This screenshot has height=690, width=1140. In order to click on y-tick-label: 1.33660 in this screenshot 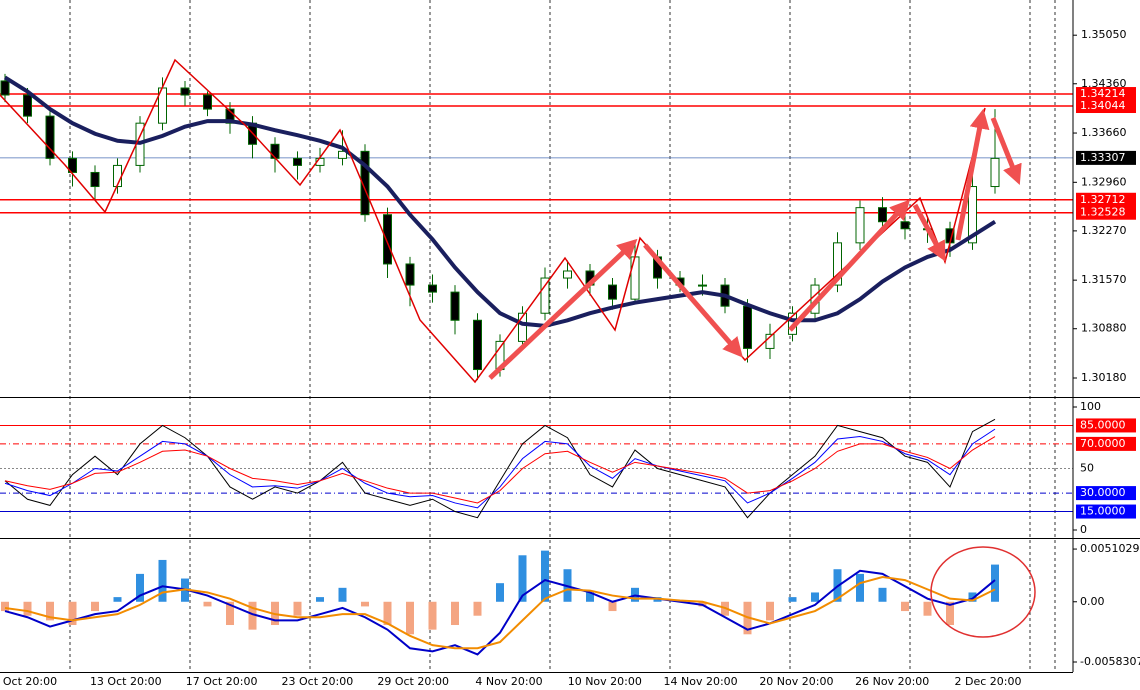, I will do `click(1104, 132)`.